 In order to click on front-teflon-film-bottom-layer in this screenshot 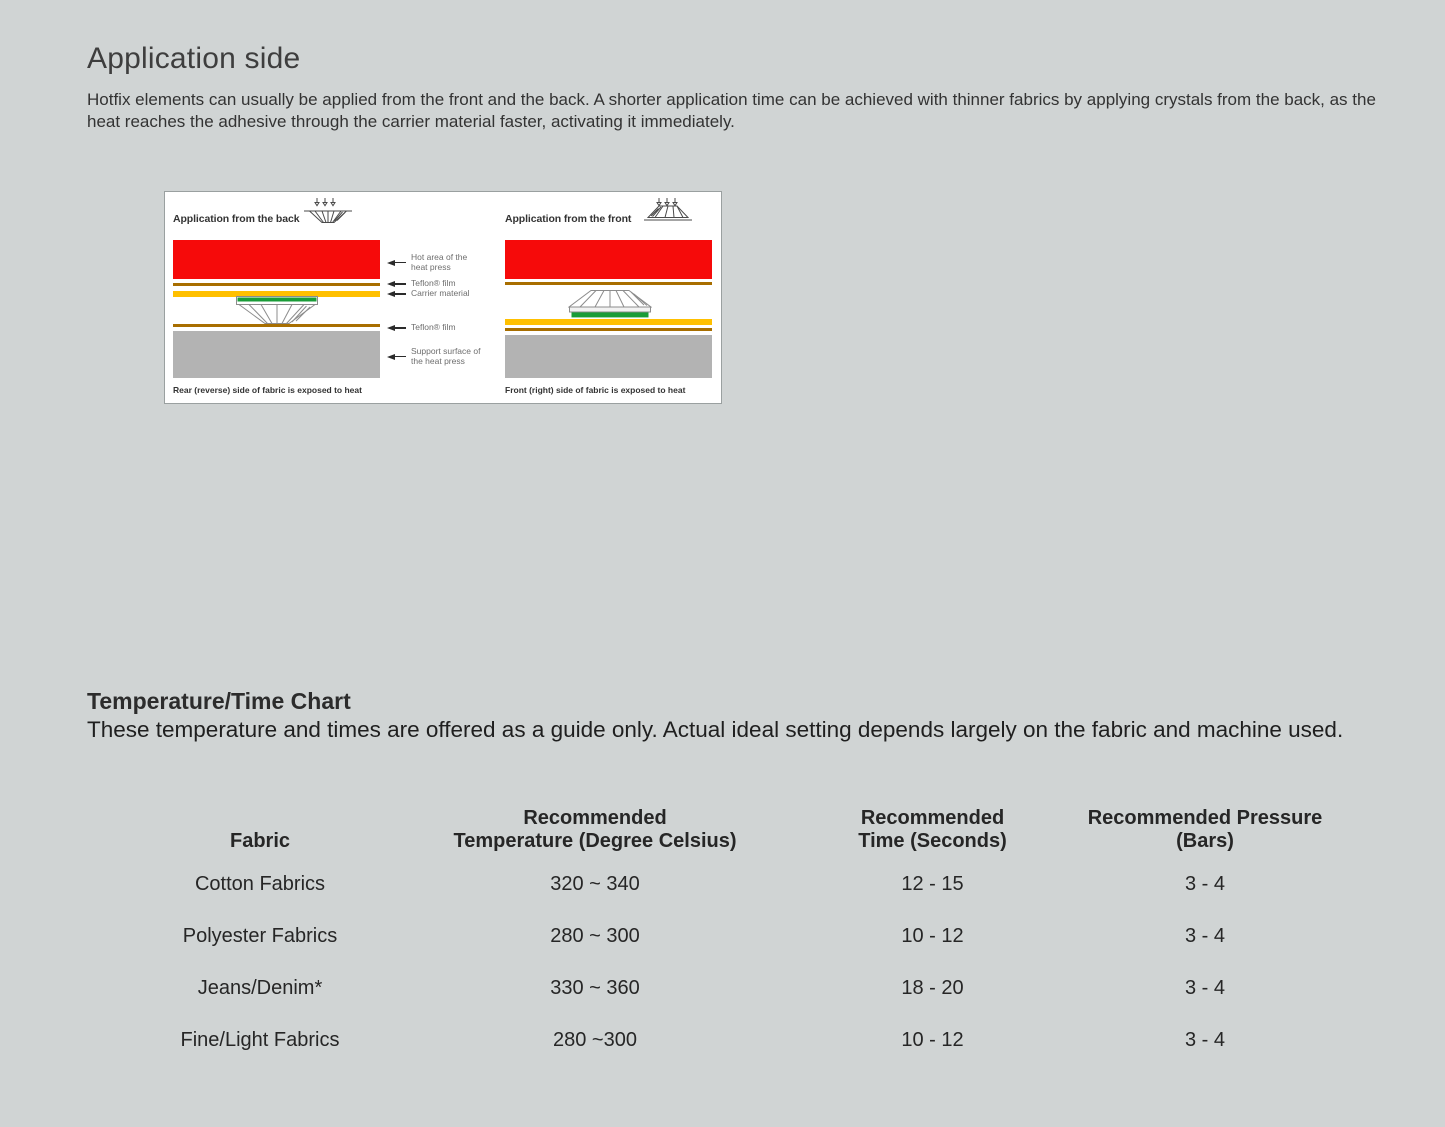, I will do `click(608, 329)`.